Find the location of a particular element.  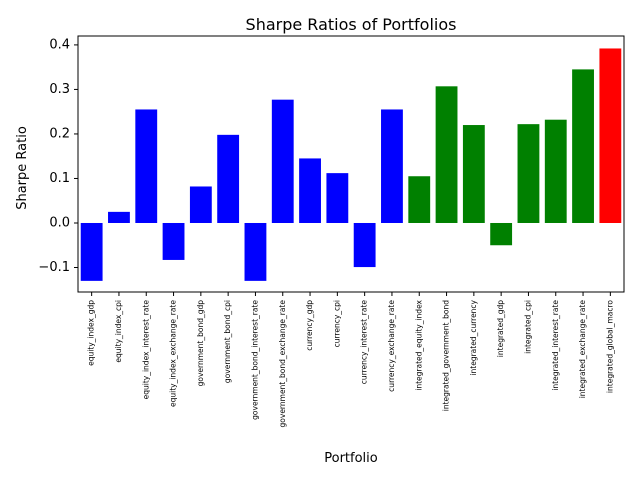

chart-title: Sharpe Ratios of Portfolios is located at coordinates (351, 24).